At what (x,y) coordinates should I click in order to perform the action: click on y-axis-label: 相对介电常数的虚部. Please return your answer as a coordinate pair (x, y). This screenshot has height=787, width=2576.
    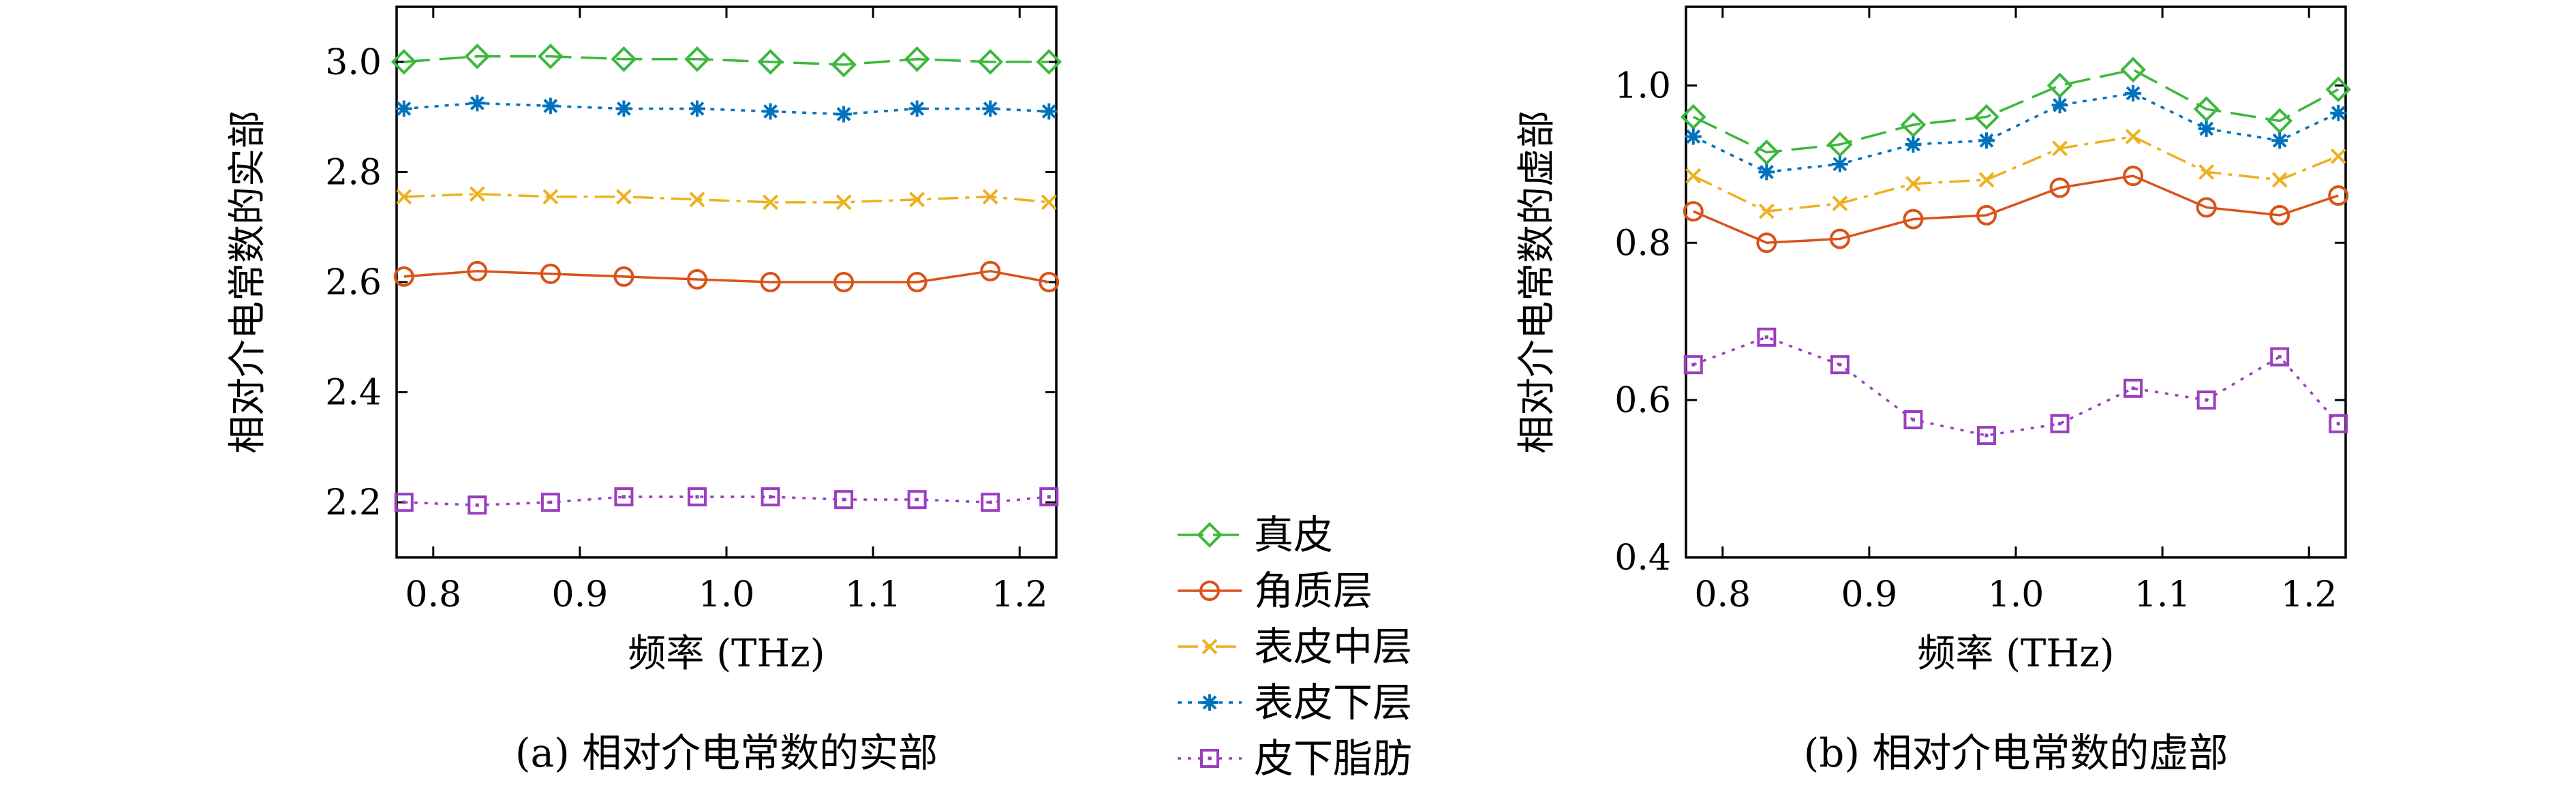
    Looking at the image, I should click on (1537, 282).